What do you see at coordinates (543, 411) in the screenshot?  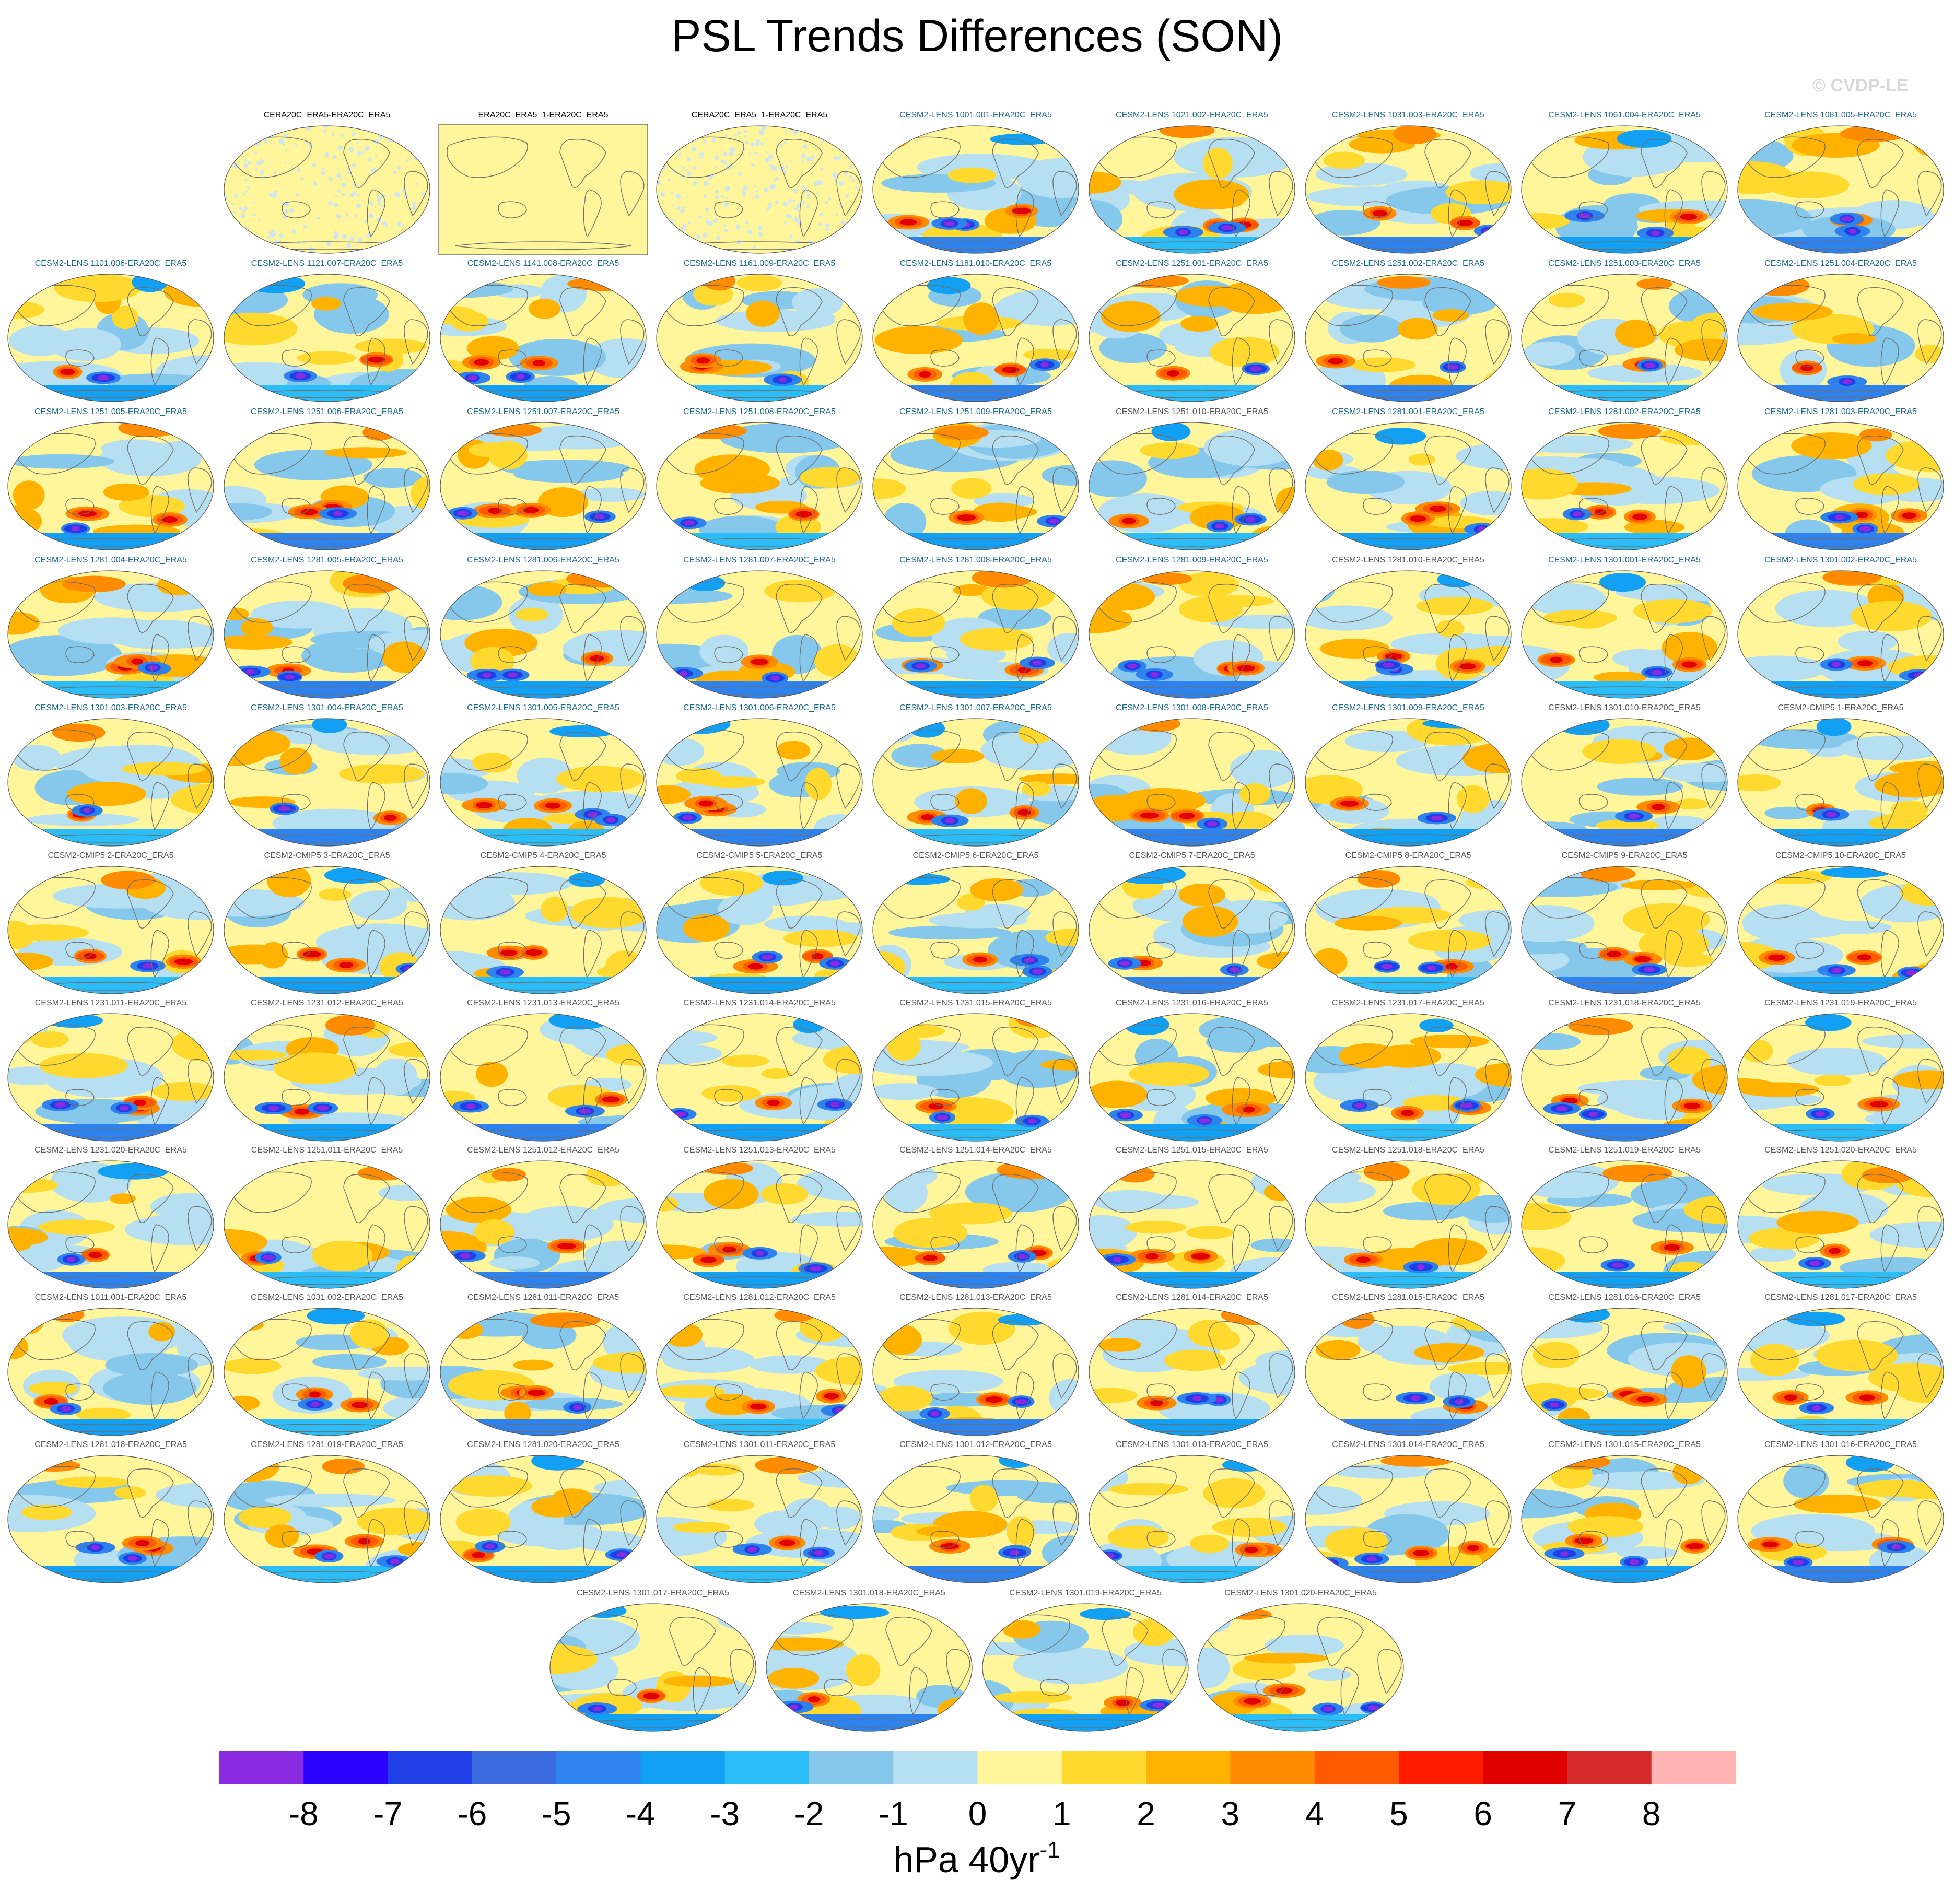 I see `panel-title: CESM2-LENS 1251.007-ERA20C_ERA5` at bounding box center [543, 411].